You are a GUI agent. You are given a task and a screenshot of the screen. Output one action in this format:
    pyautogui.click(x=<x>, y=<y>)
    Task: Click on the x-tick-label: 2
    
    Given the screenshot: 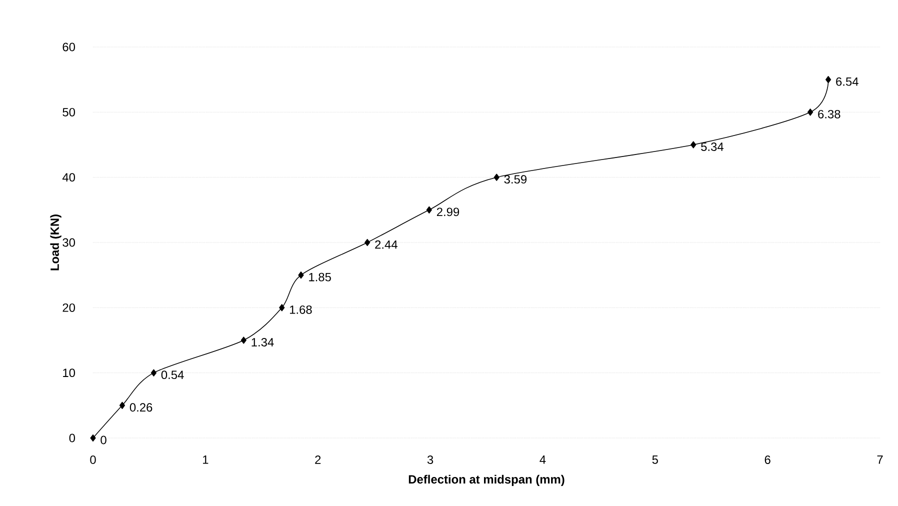 What is the action you would take?
    pyautogui.click(x=318, y=460)
    